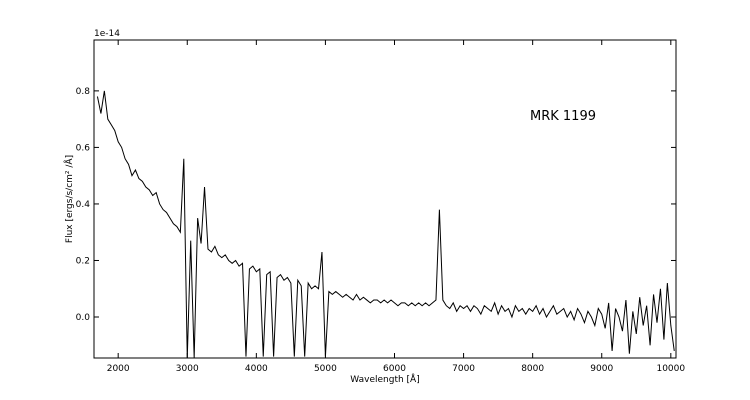  What do you see at coordinates (83, 318) in the screenshot?
I see `y-tick-label: 0.0` at bounding box center [83, 318].